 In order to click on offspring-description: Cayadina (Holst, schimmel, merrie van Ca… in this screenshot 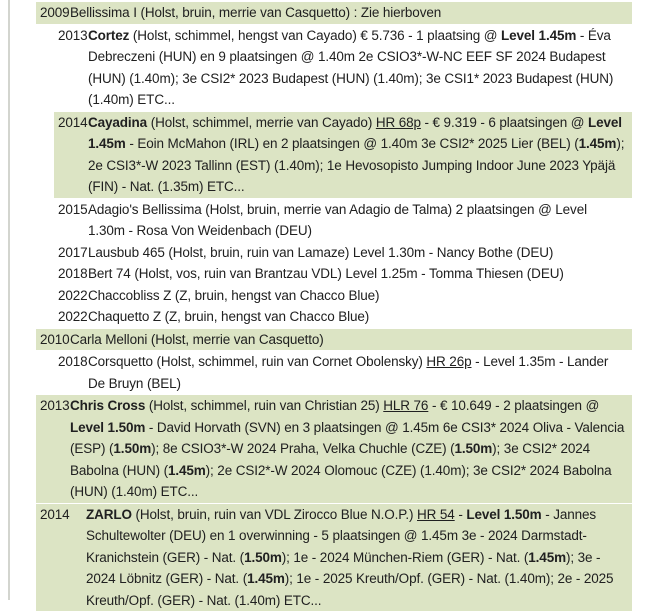, I will do `click(360, 155)`.